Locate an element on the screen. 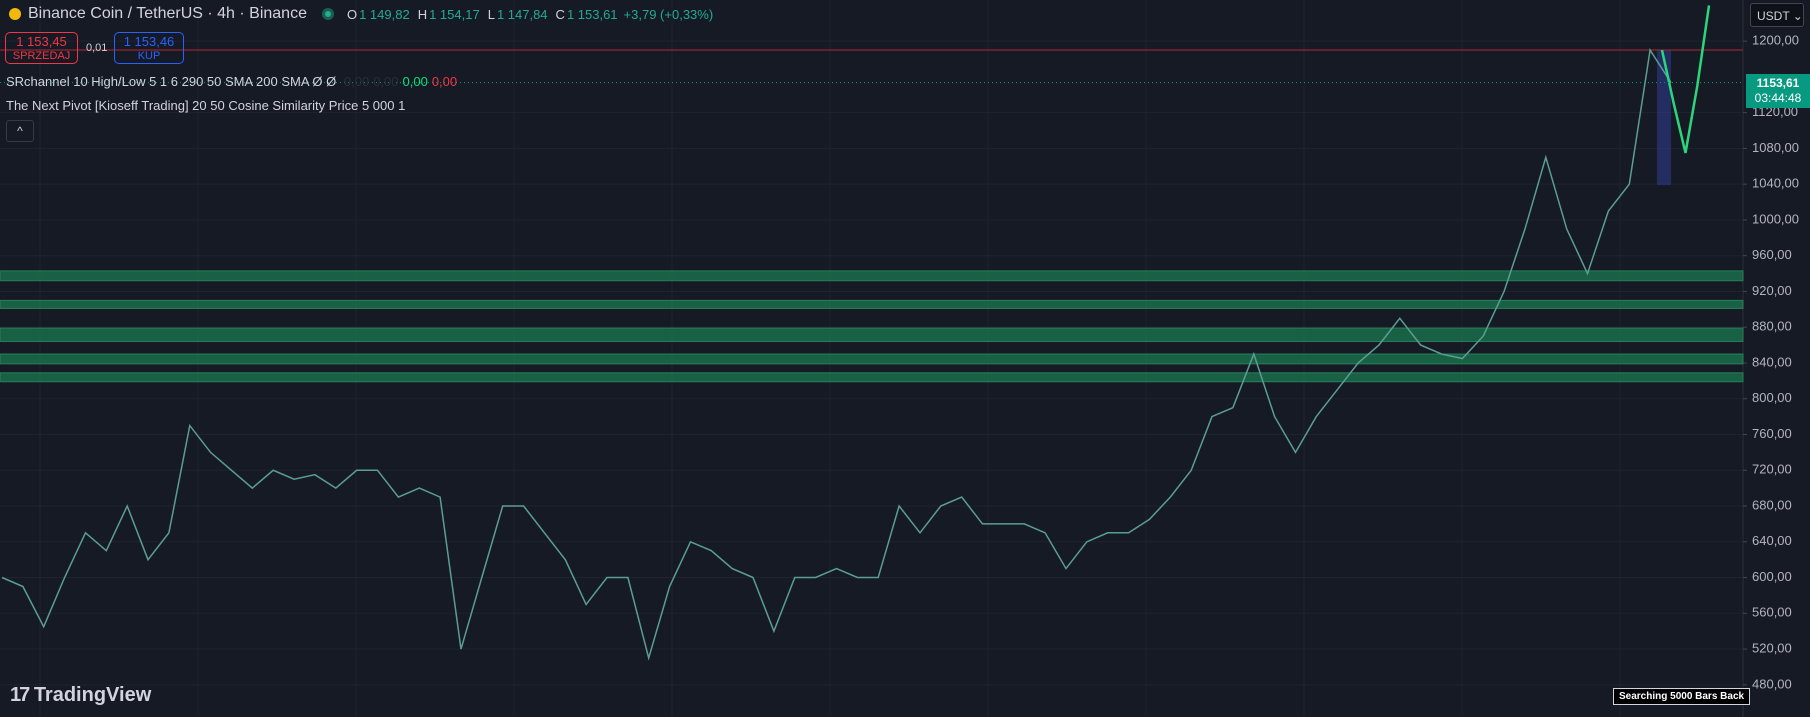 The width and height of the screenshot is (1810, 717). ohlc-key: L is located at coordinates (491, 14).